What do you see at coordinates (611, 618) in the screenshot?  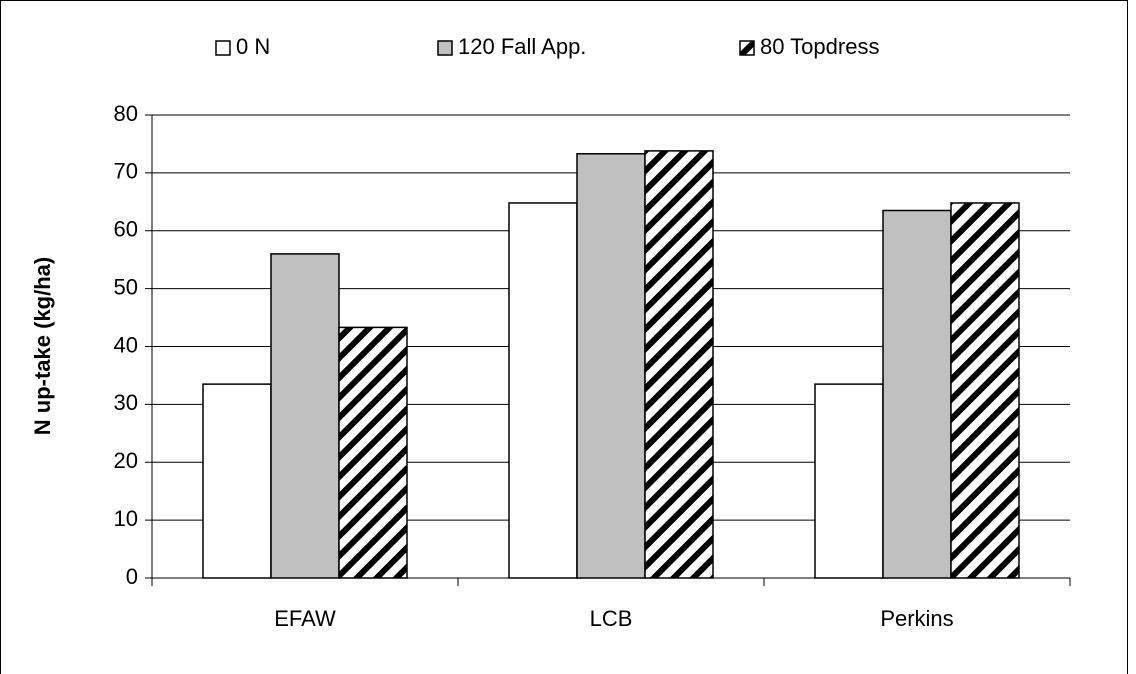 I see `x-tick-label: LCB` at bounding box center [611, 618].